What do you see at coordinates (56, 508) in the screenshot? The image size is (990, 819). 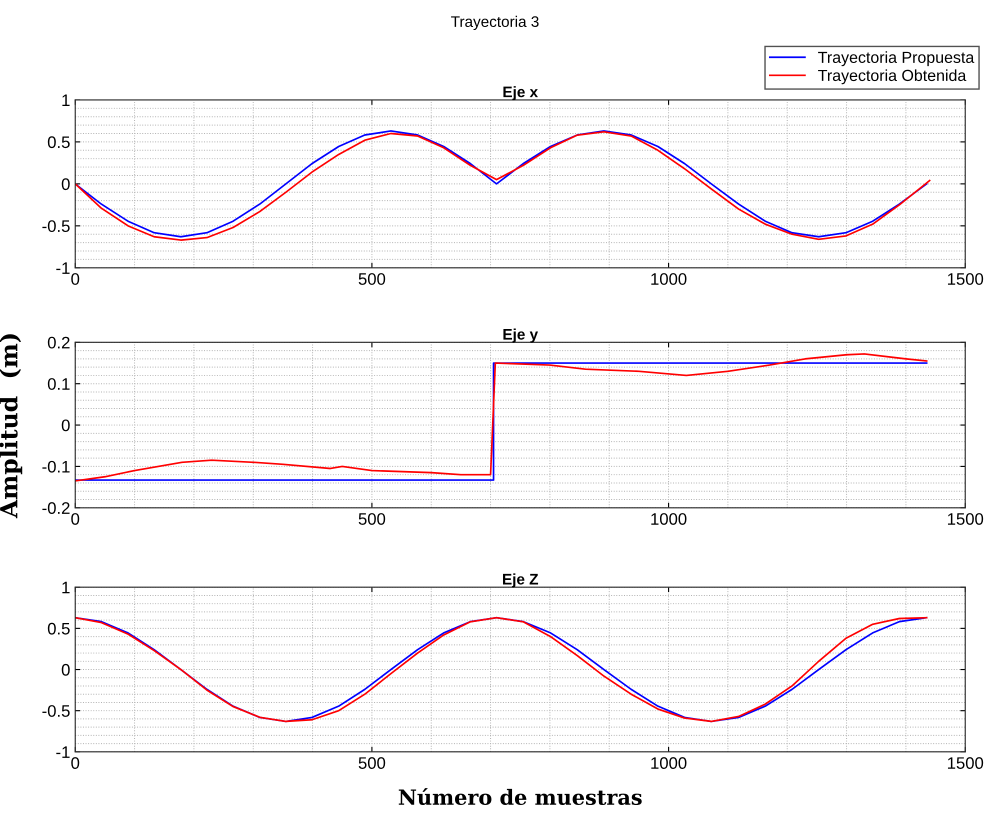 I see `y-tick-label: -0.2` at bounding box center [56, 508].